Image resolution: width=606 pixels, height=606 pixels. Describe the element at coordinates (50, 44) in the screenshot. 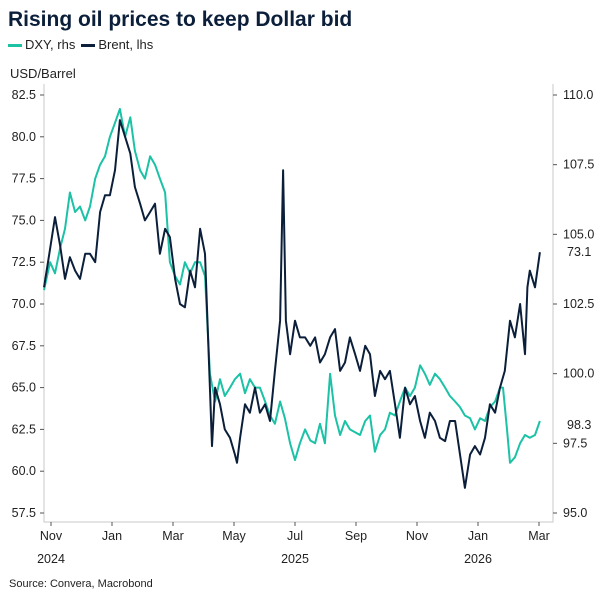

I see `legend-label-dxy: DXY, rhs` at that location.